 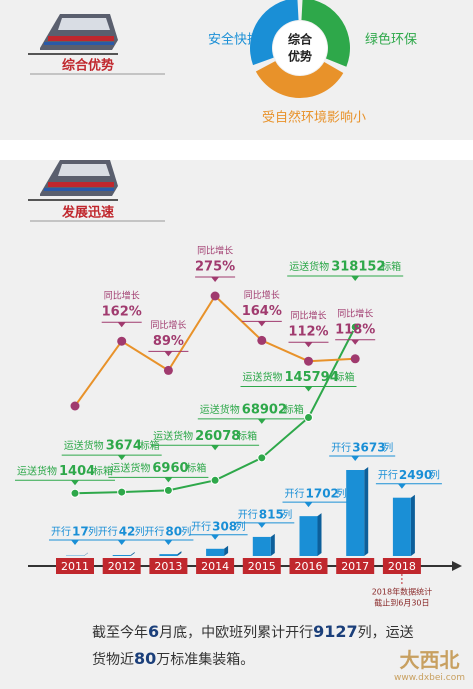 I want to click on footer-text-part: 月底，中欧班列累计开行, so click(x=236, y=633).